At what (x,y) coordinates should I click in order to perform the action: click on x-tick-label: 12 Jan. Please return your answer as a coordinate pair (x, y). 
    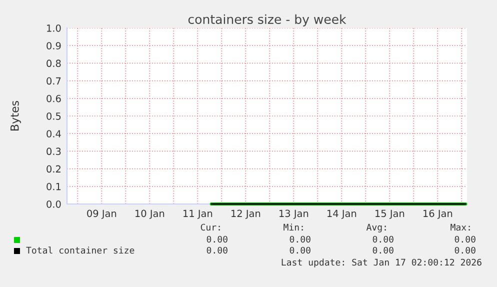
    Looking at the image, I should click on (246, 214).